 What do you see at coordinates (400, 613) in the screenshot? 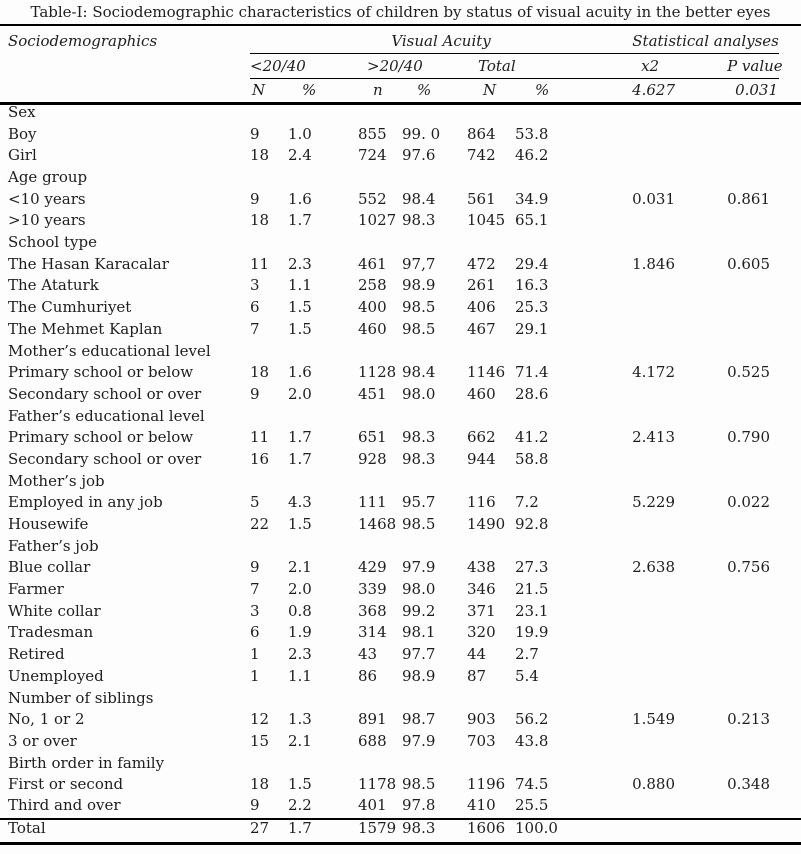
I see `data-row: White collar 3 0.8 368 99.2 371 23.1` at bounding box center [400, 613].